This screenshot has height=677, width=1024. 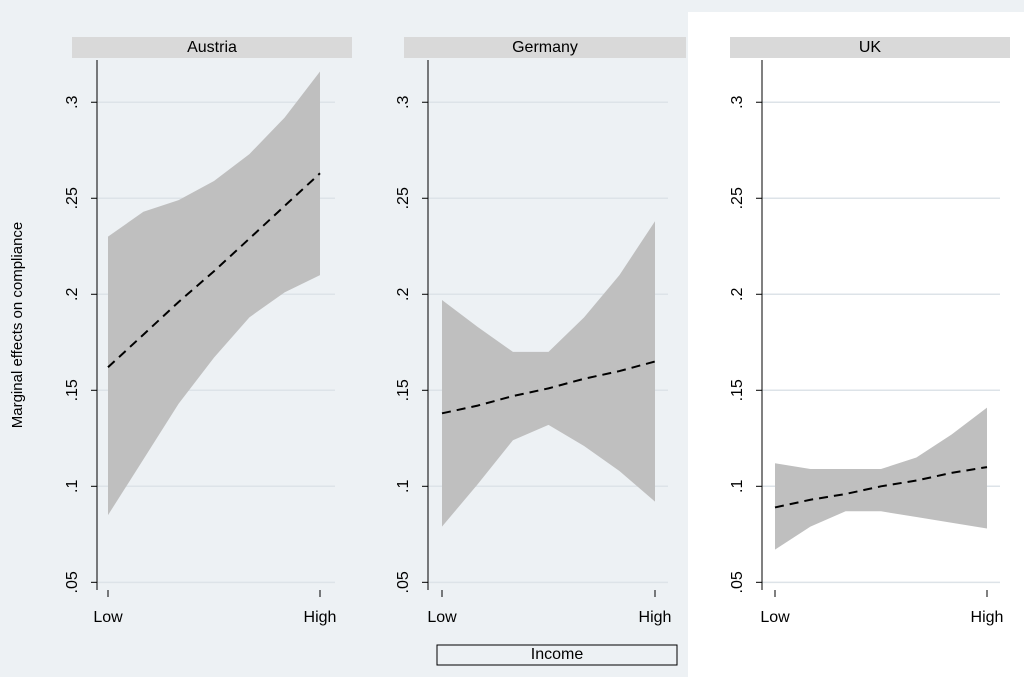 What do you see at coordinates (17, 325) in the screenshot?
I see `y-axis-title: Marginal effects on compliance` at bounding box center [17, 325].